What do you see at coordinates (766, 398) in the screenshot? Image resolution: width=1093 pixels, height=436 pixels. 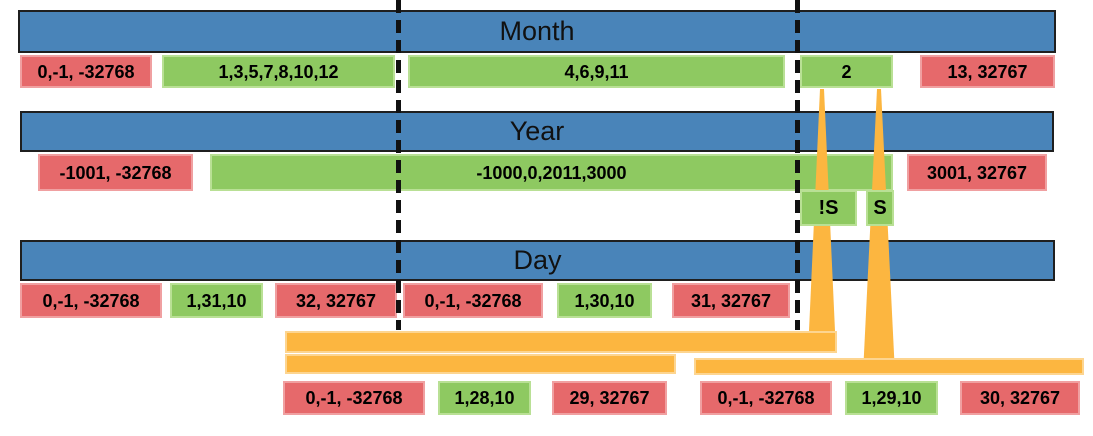 I see `day-segment-invalid-low-feb-leap: 0,-1, -32768` at bounding box center [766, 398].